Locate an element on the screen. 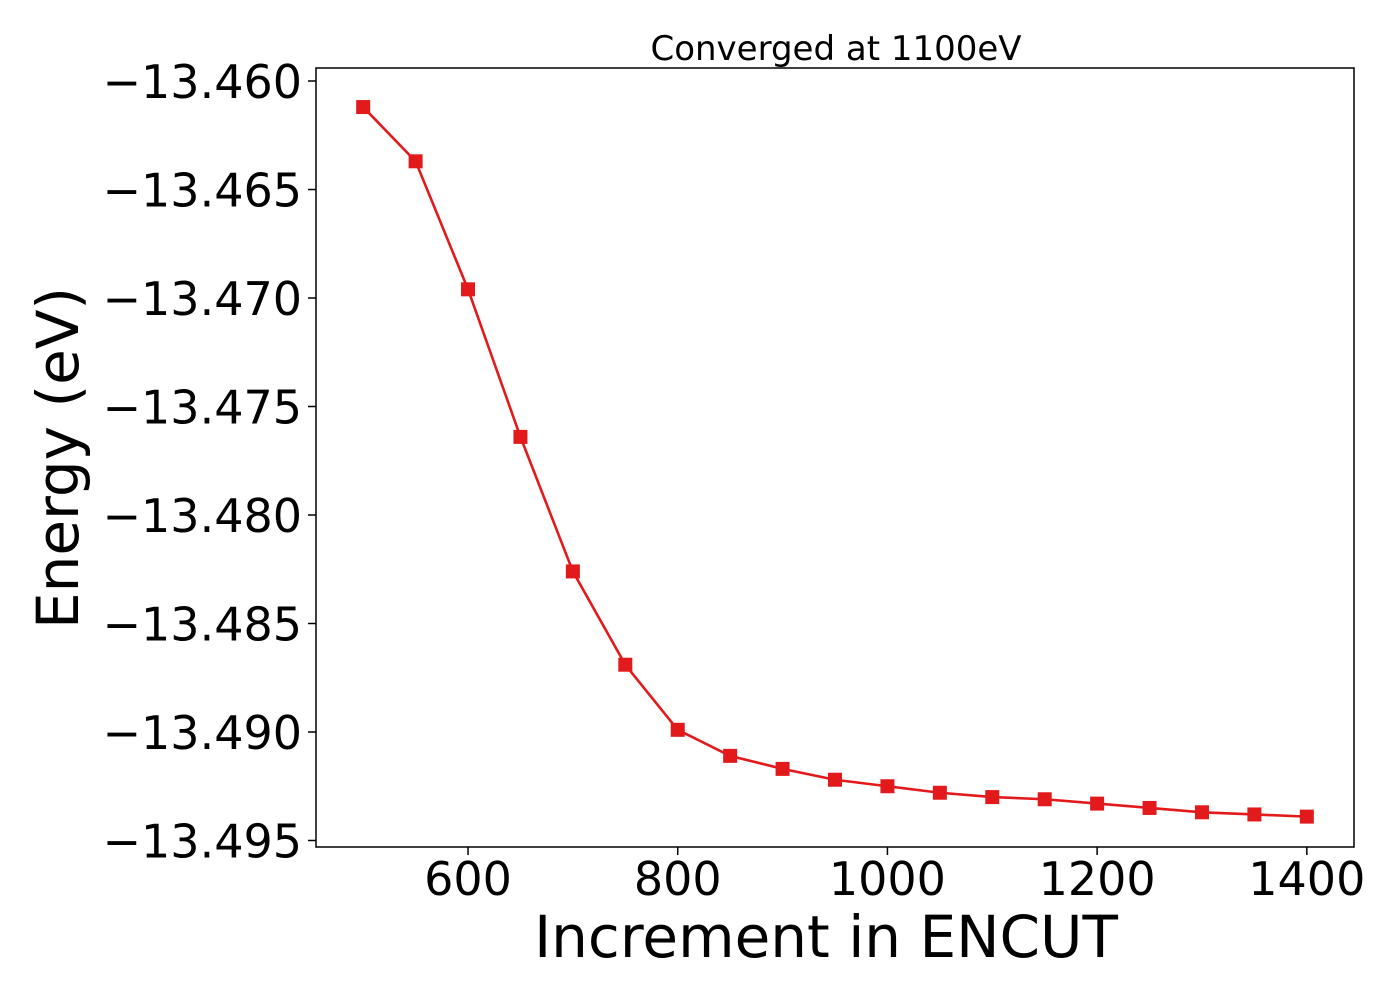 The image size is (1400, 1000). x-tick-label: 800 is located at coordinates (678, 879).